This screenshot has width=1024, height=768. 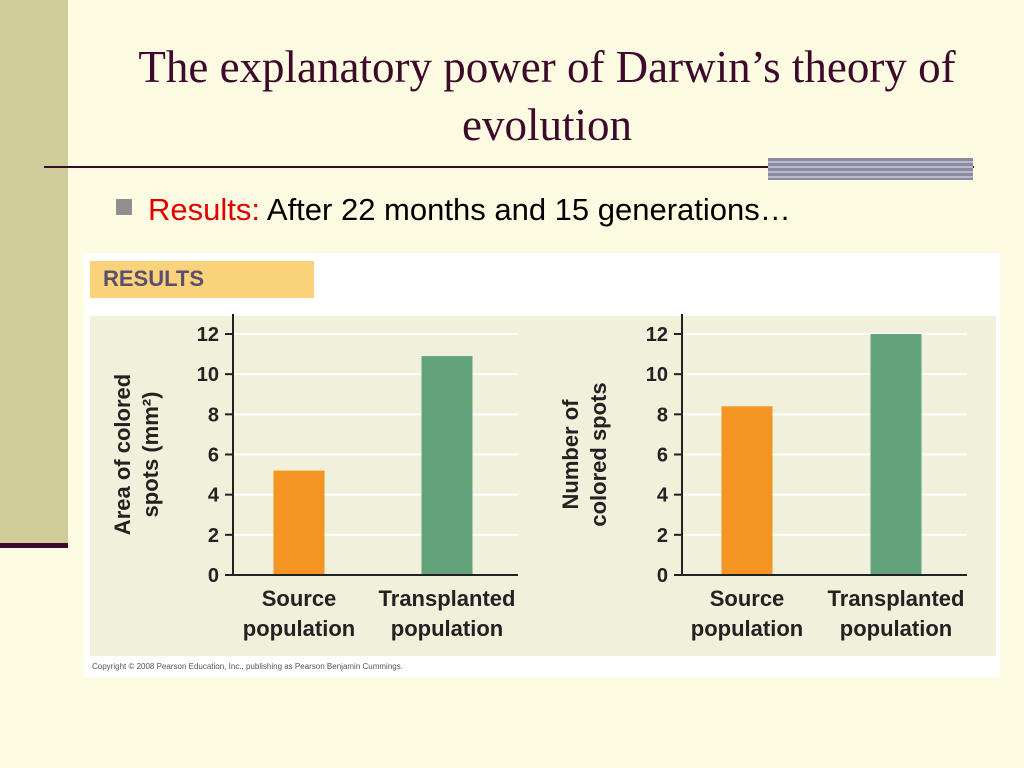 What do you see at coordinates (124, 207) in the screenshot?
I see `square-bullet-icon` at bounding box center [124, 207].